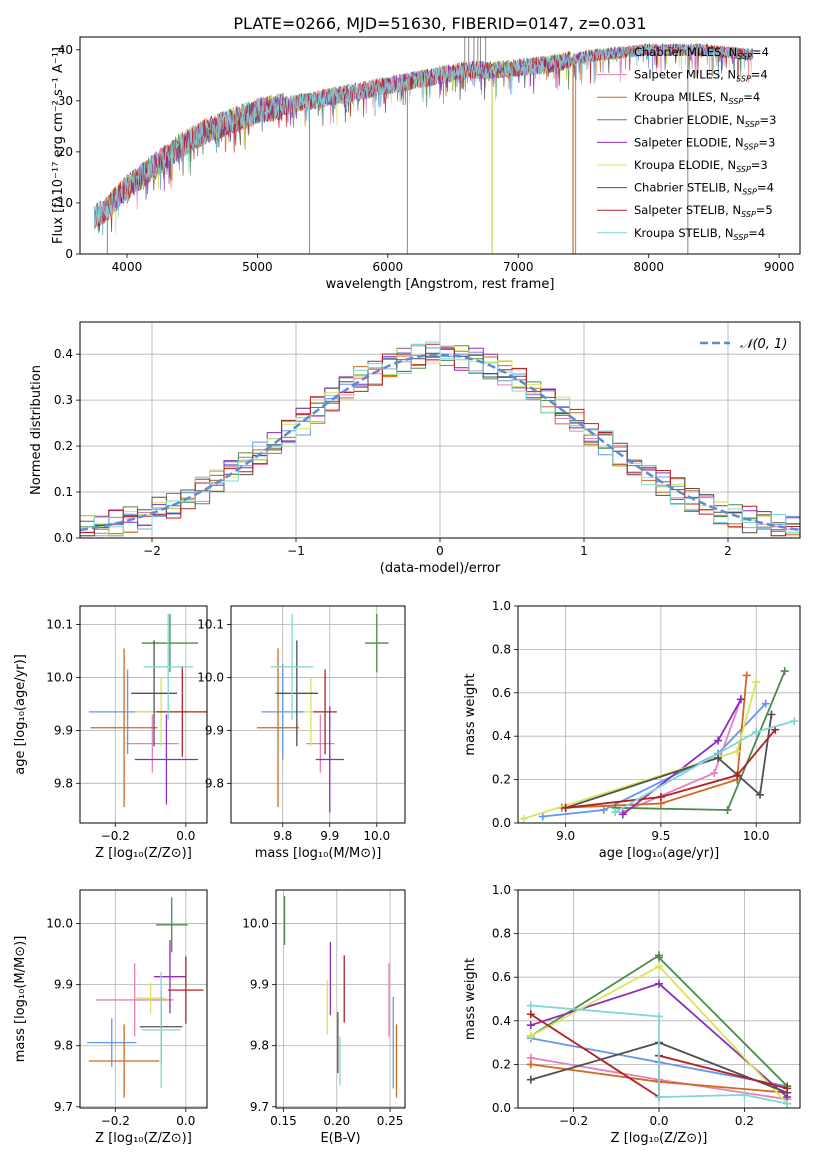 Image resolution: width=819 pixels, height=1170 pixels. I want to click on legend-entry: Kroupa STELIB, NSSP=4, so click(699, 234).